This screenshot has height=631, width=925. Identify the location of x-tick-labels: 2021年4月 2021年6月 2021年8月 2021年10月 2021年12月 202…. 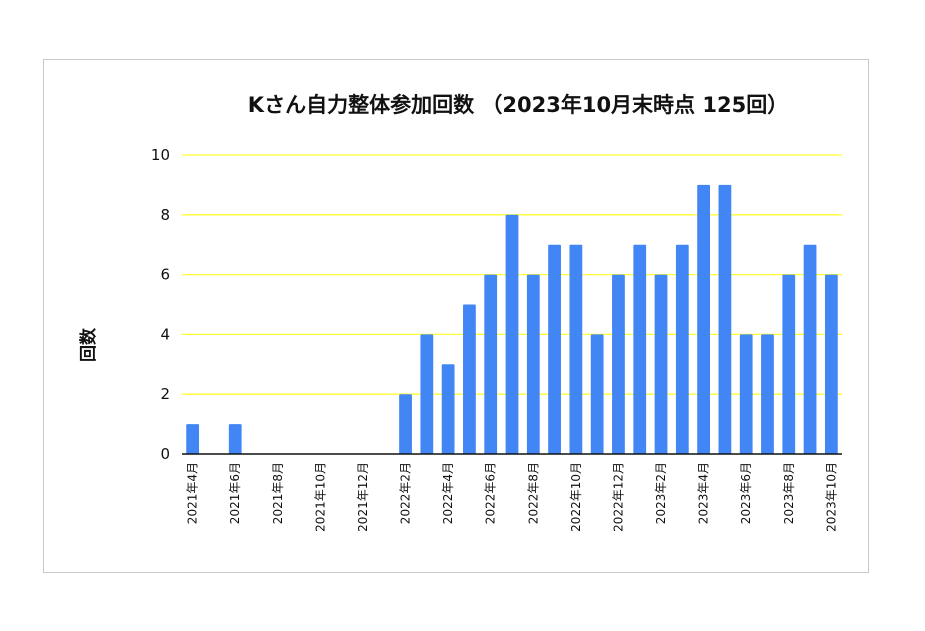
(512, 497).